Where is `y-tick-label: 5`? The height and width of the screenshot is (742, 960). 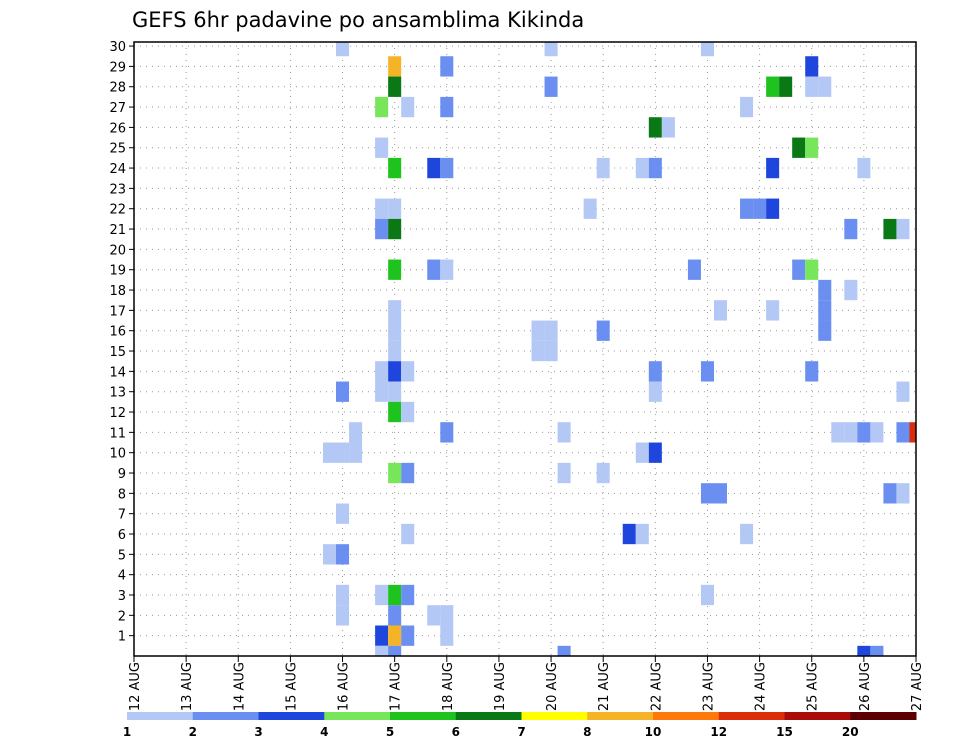
y-tick-label: 5 is located at coordinates (122, 555).